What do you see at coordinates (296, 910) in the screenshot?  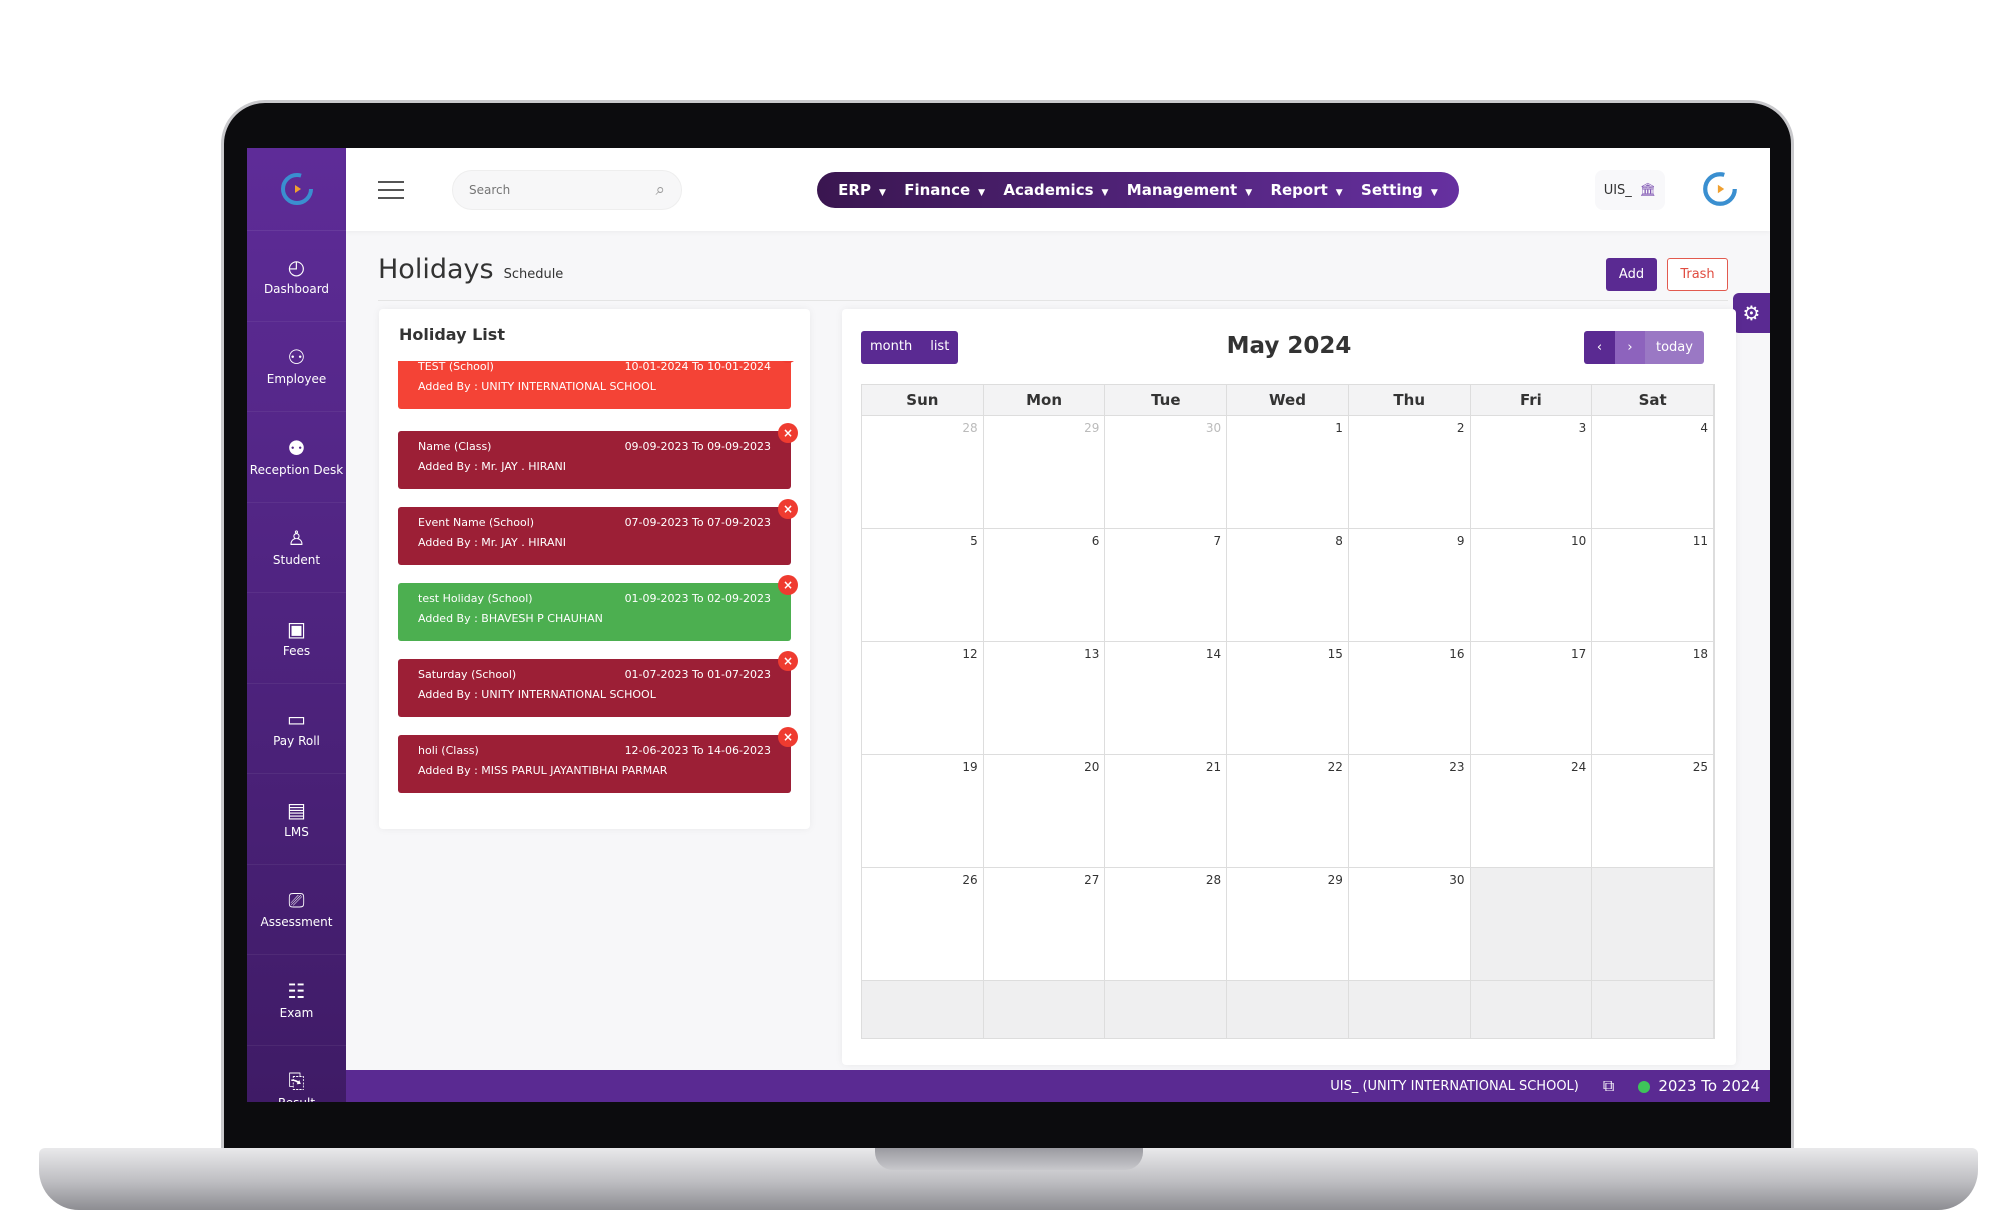 I see `sidebar-item-assessment: ⎚ Assessment` at bounding box center [296, 910].